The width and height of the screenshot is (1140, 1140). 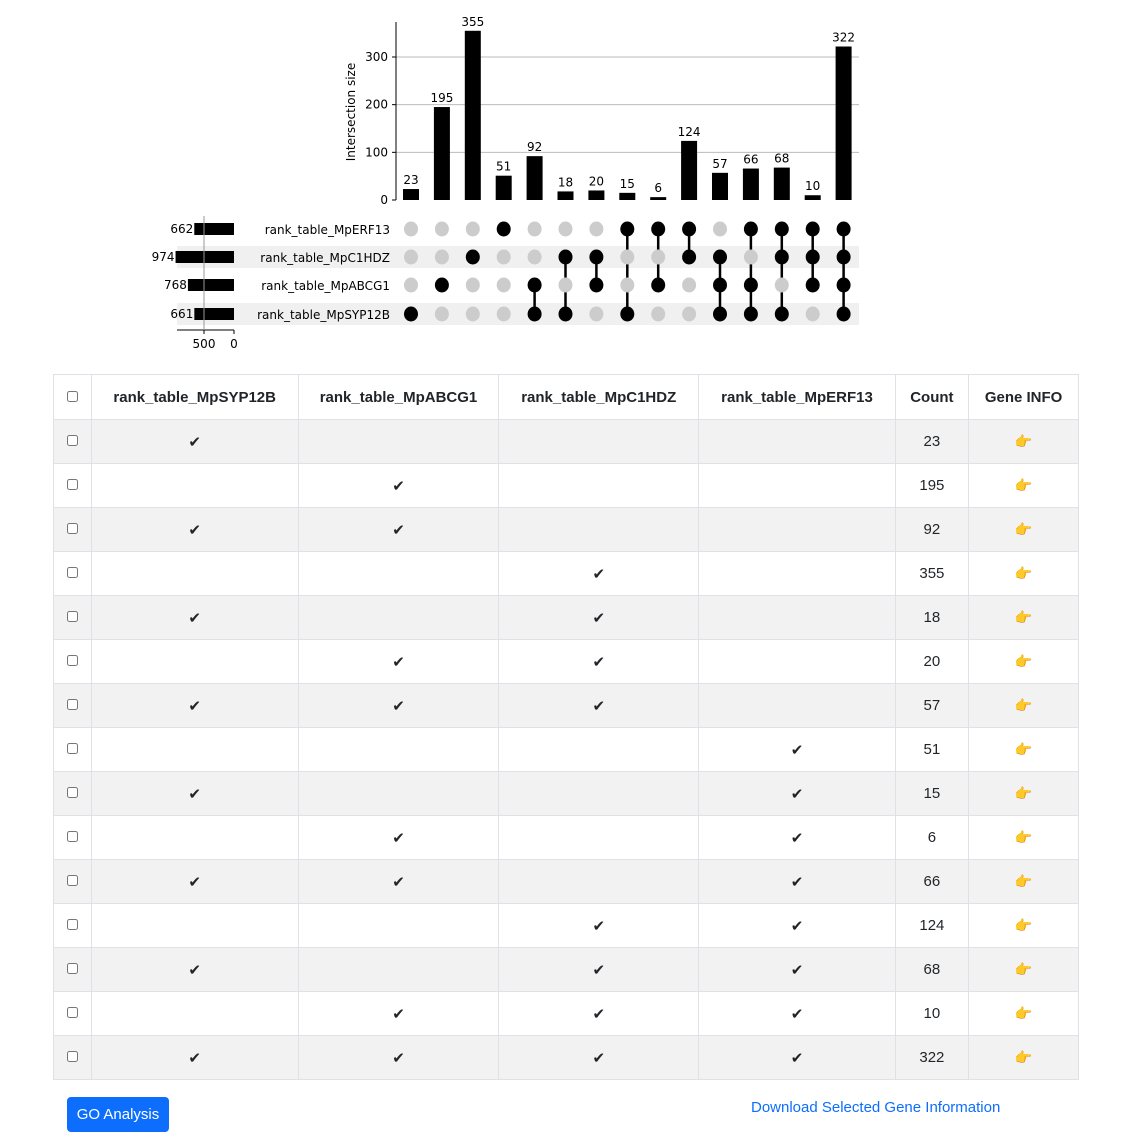 I want to click on column-header: rank_table_MpABCG1, so click(x=398, y=397).